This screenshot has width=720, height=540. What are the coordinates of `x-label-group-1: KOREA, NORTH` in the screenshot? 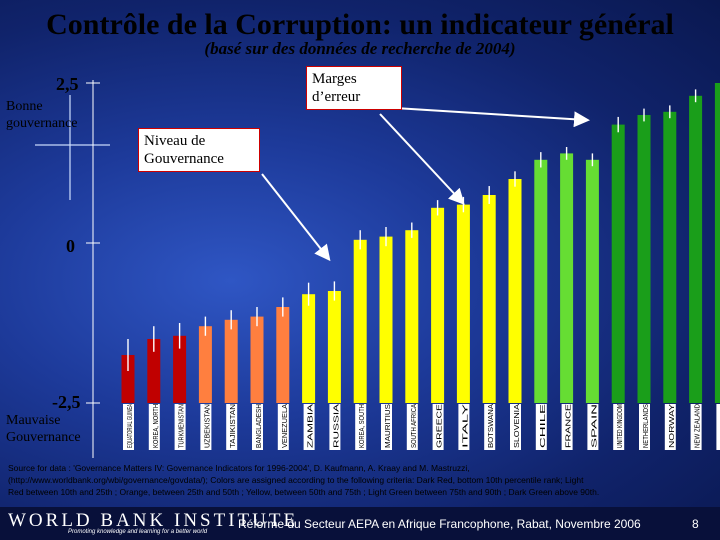 It's located at (154, 427).